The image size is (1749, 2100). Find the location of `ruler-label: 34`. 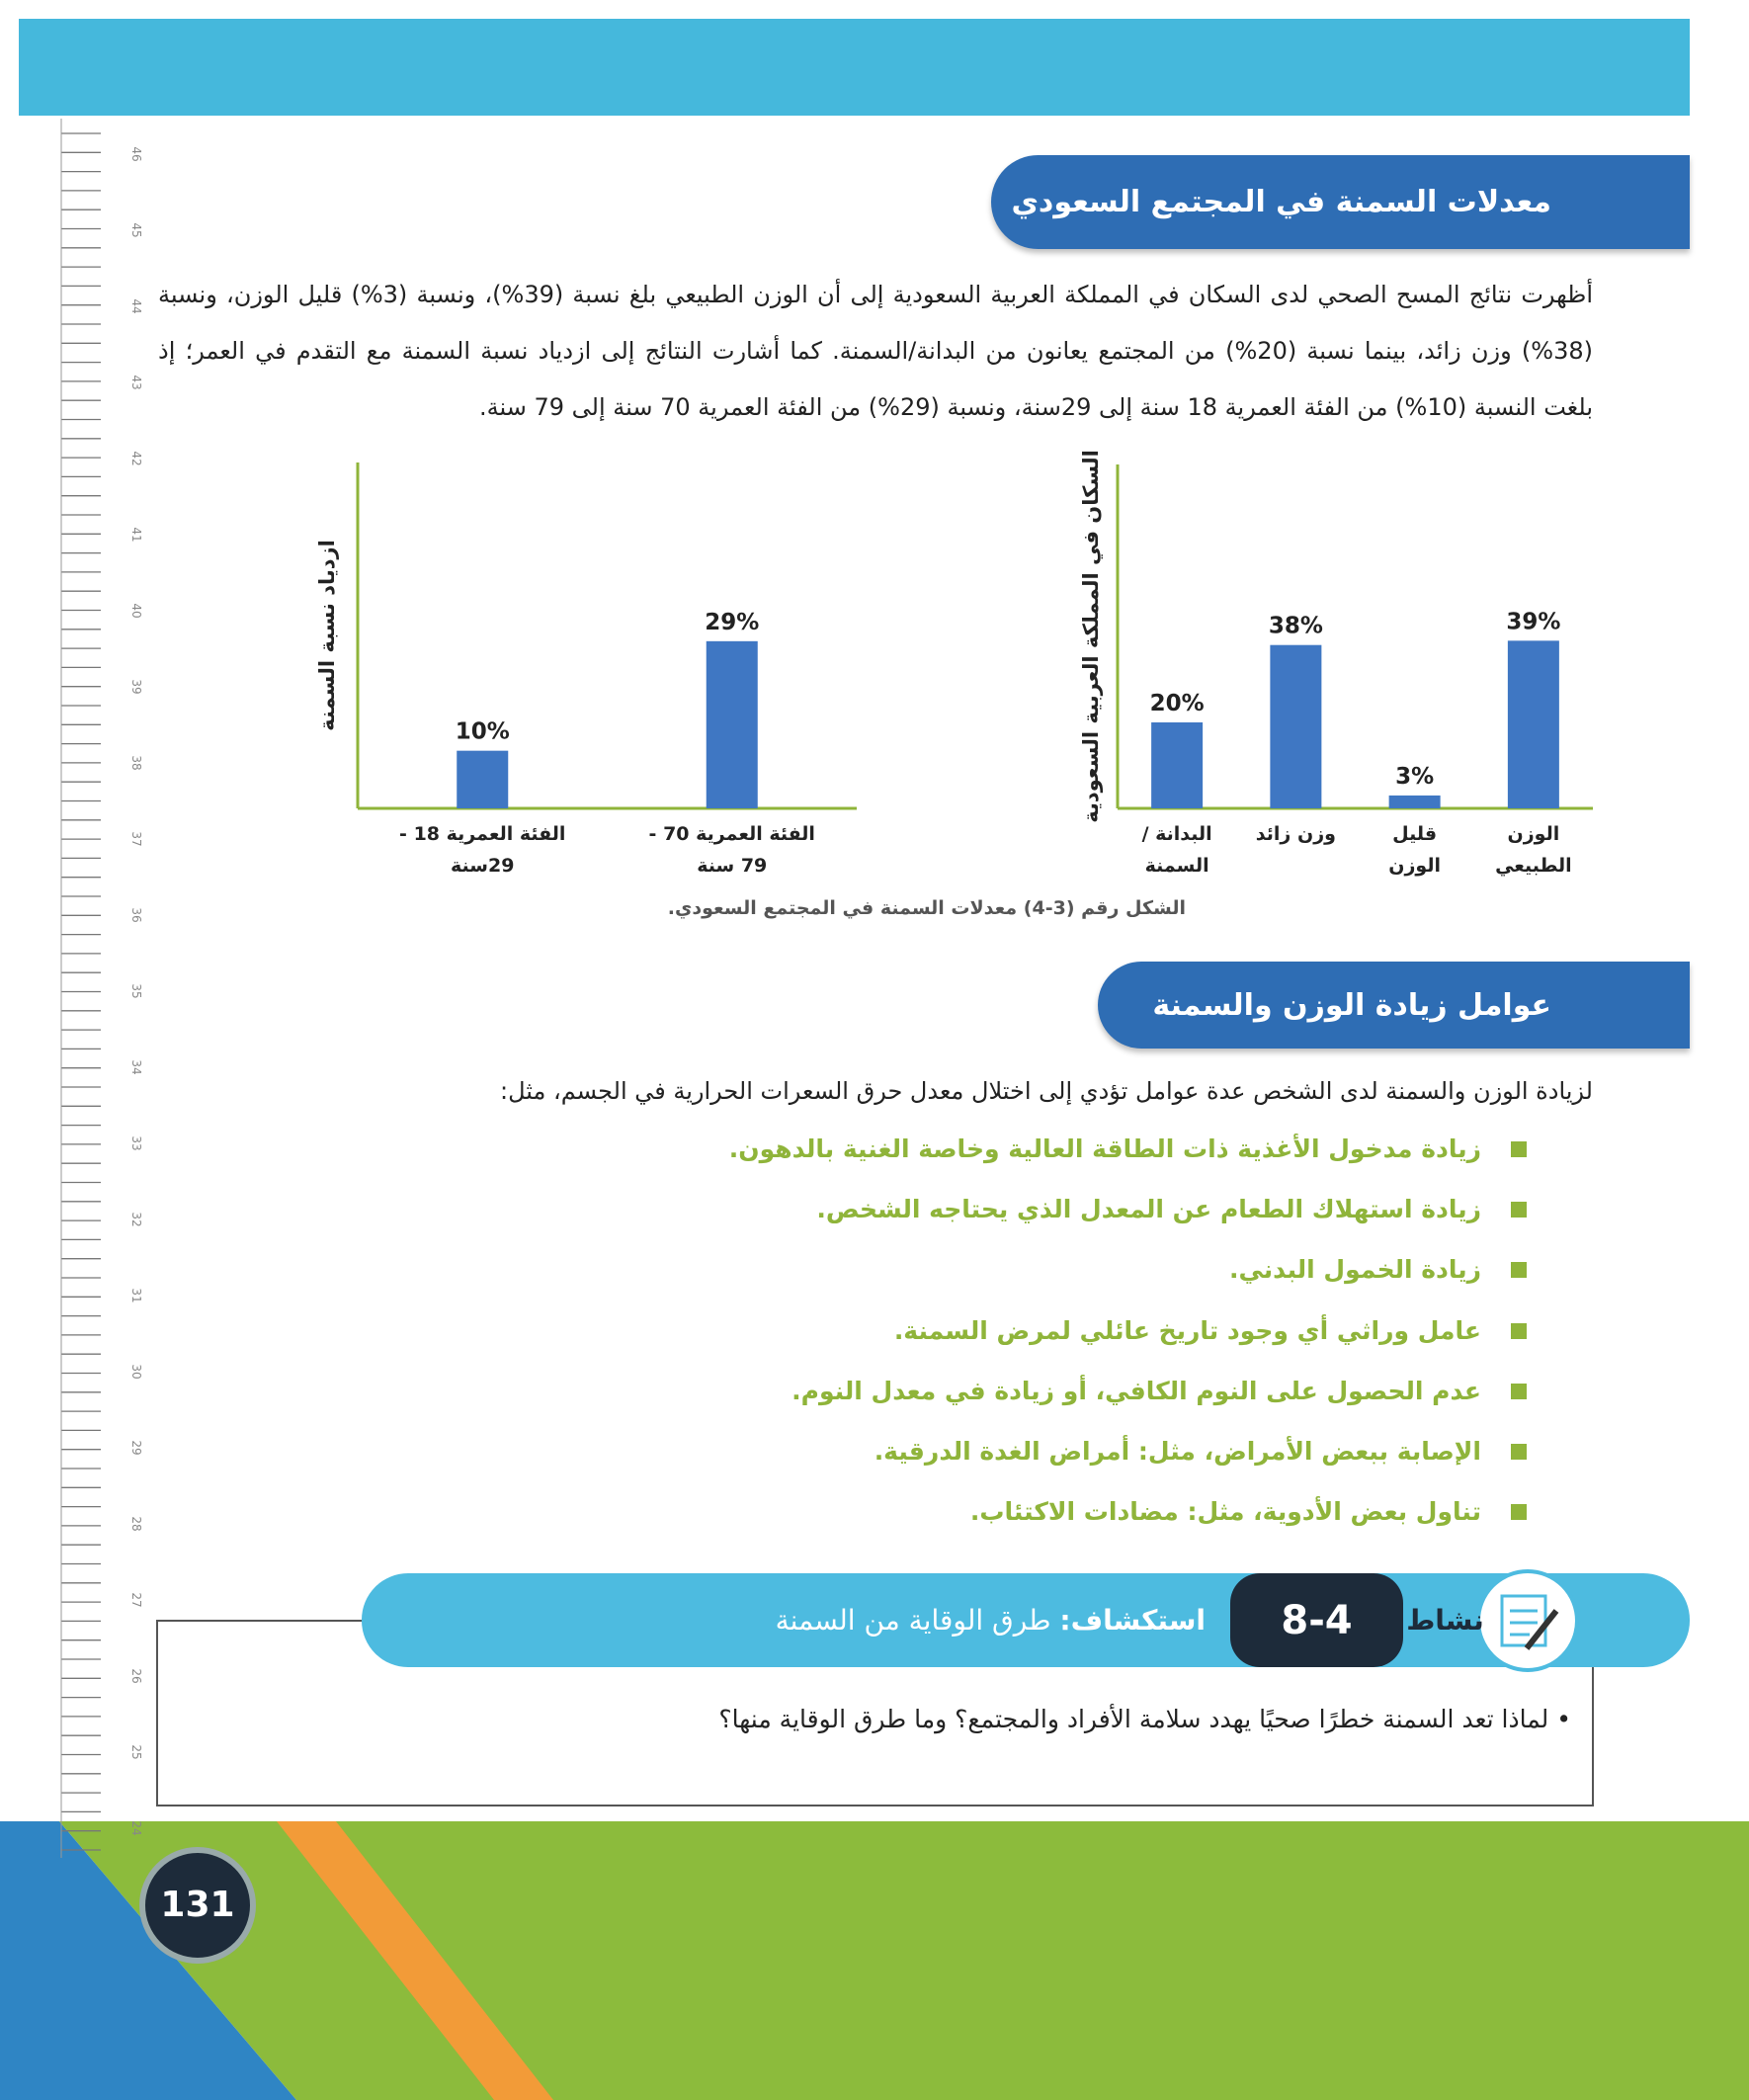

ruler-label: 34 is located at coordinates (136, 1066).